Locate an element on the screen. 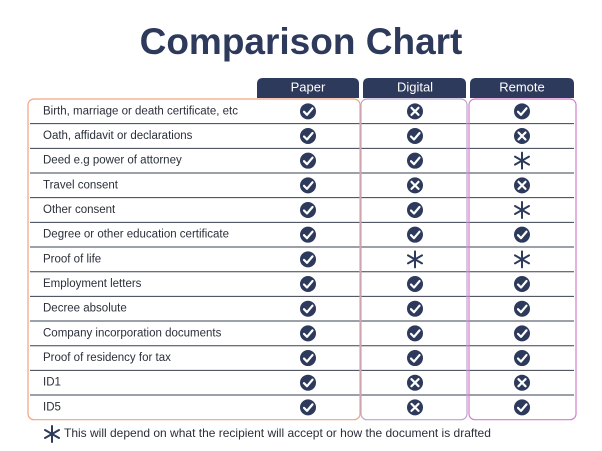 The height and width of the screenshot is (451, 602). row-label: Deed e.g power of attorney is located at coordinates (112, 161).